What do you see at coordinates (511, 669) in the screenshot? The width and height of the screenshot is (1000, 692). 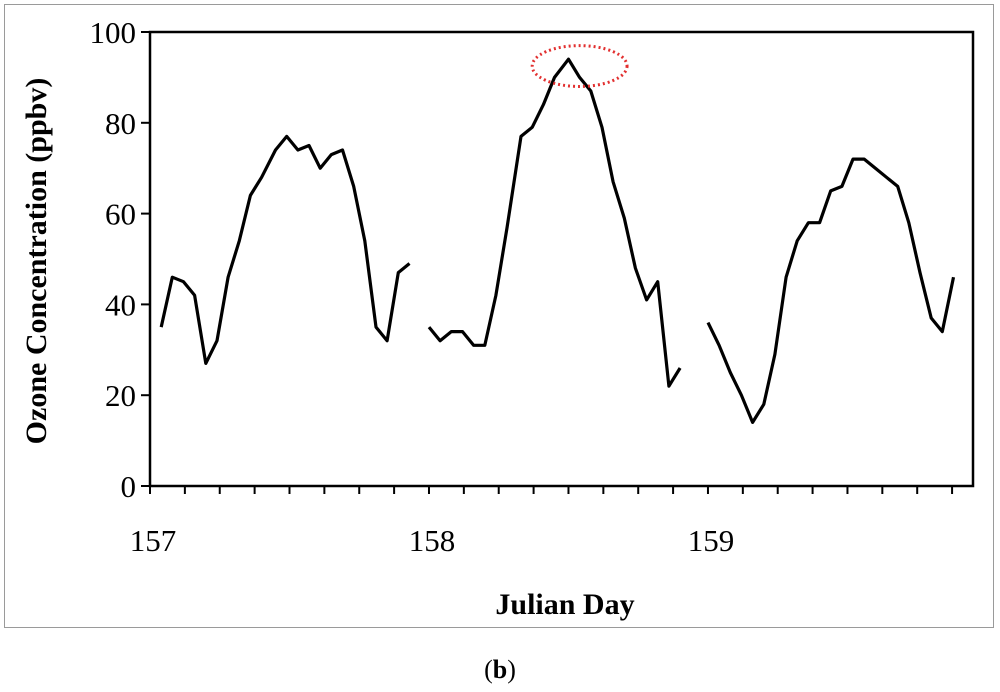 I see `panel-label-close-paren: )` at bounding box center [511, 669].